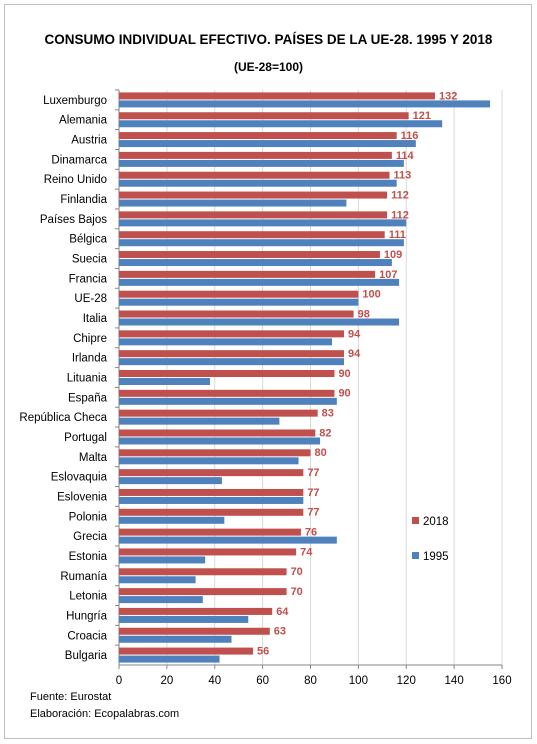 This screenshot has width=537, height=744. What do you see at coordinates (88, 517) in the screenshot?
I see `category-label: Polonia` at bounding box center [88, 517].